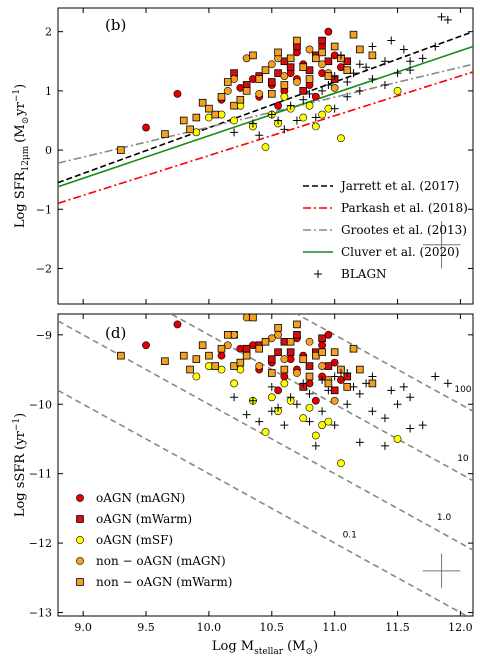 Image resolution: width=480 pixels, height=659 pixels. Describe the element at coordinates (364, 274) in the screenshot. I see `legend-label: BLAGN` at that location.